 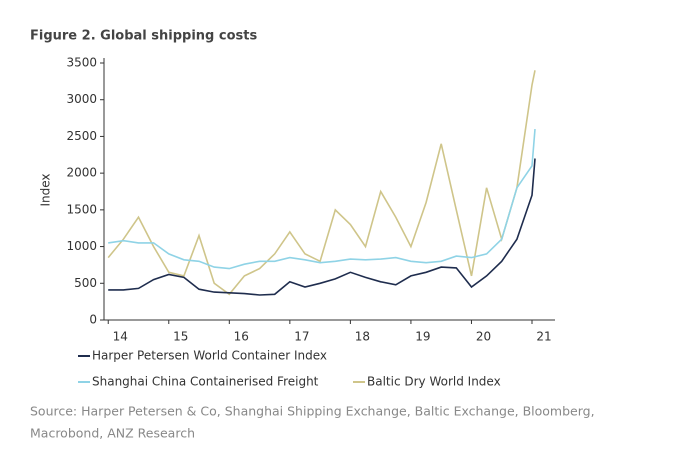 I want to click on y-tick-label: 3500, so click(x=81, y=63).